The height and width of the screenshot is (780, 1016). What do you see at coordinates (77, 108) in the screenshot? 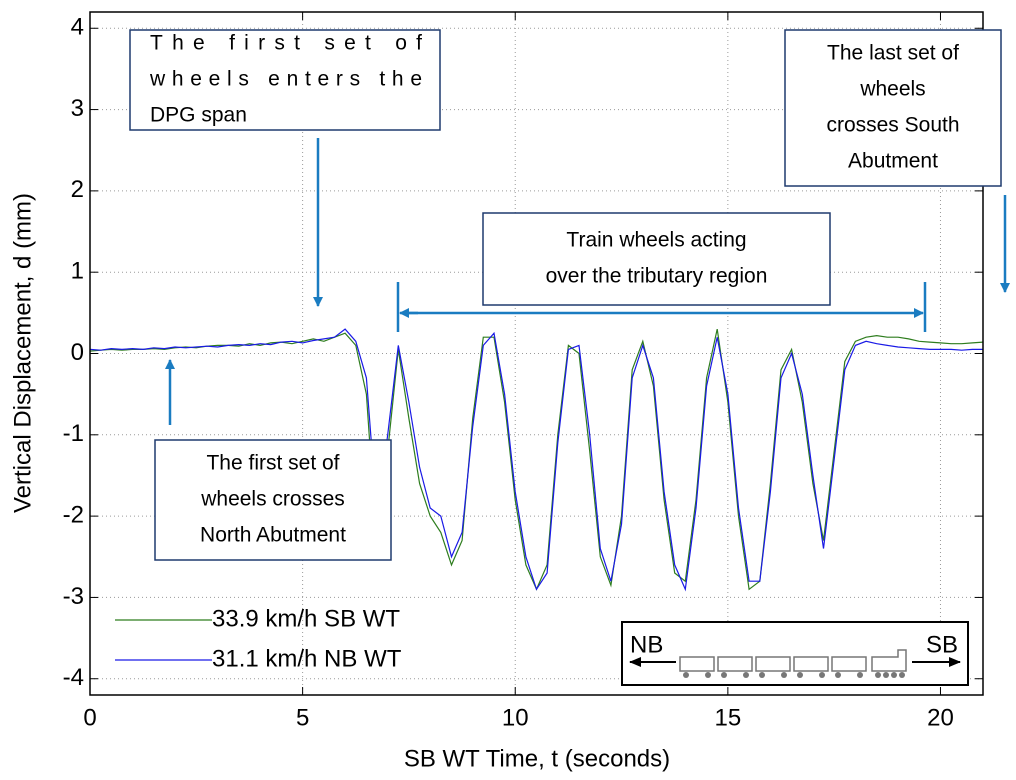
I see `y-tick-label: 3` at bounding box center [77, 108].